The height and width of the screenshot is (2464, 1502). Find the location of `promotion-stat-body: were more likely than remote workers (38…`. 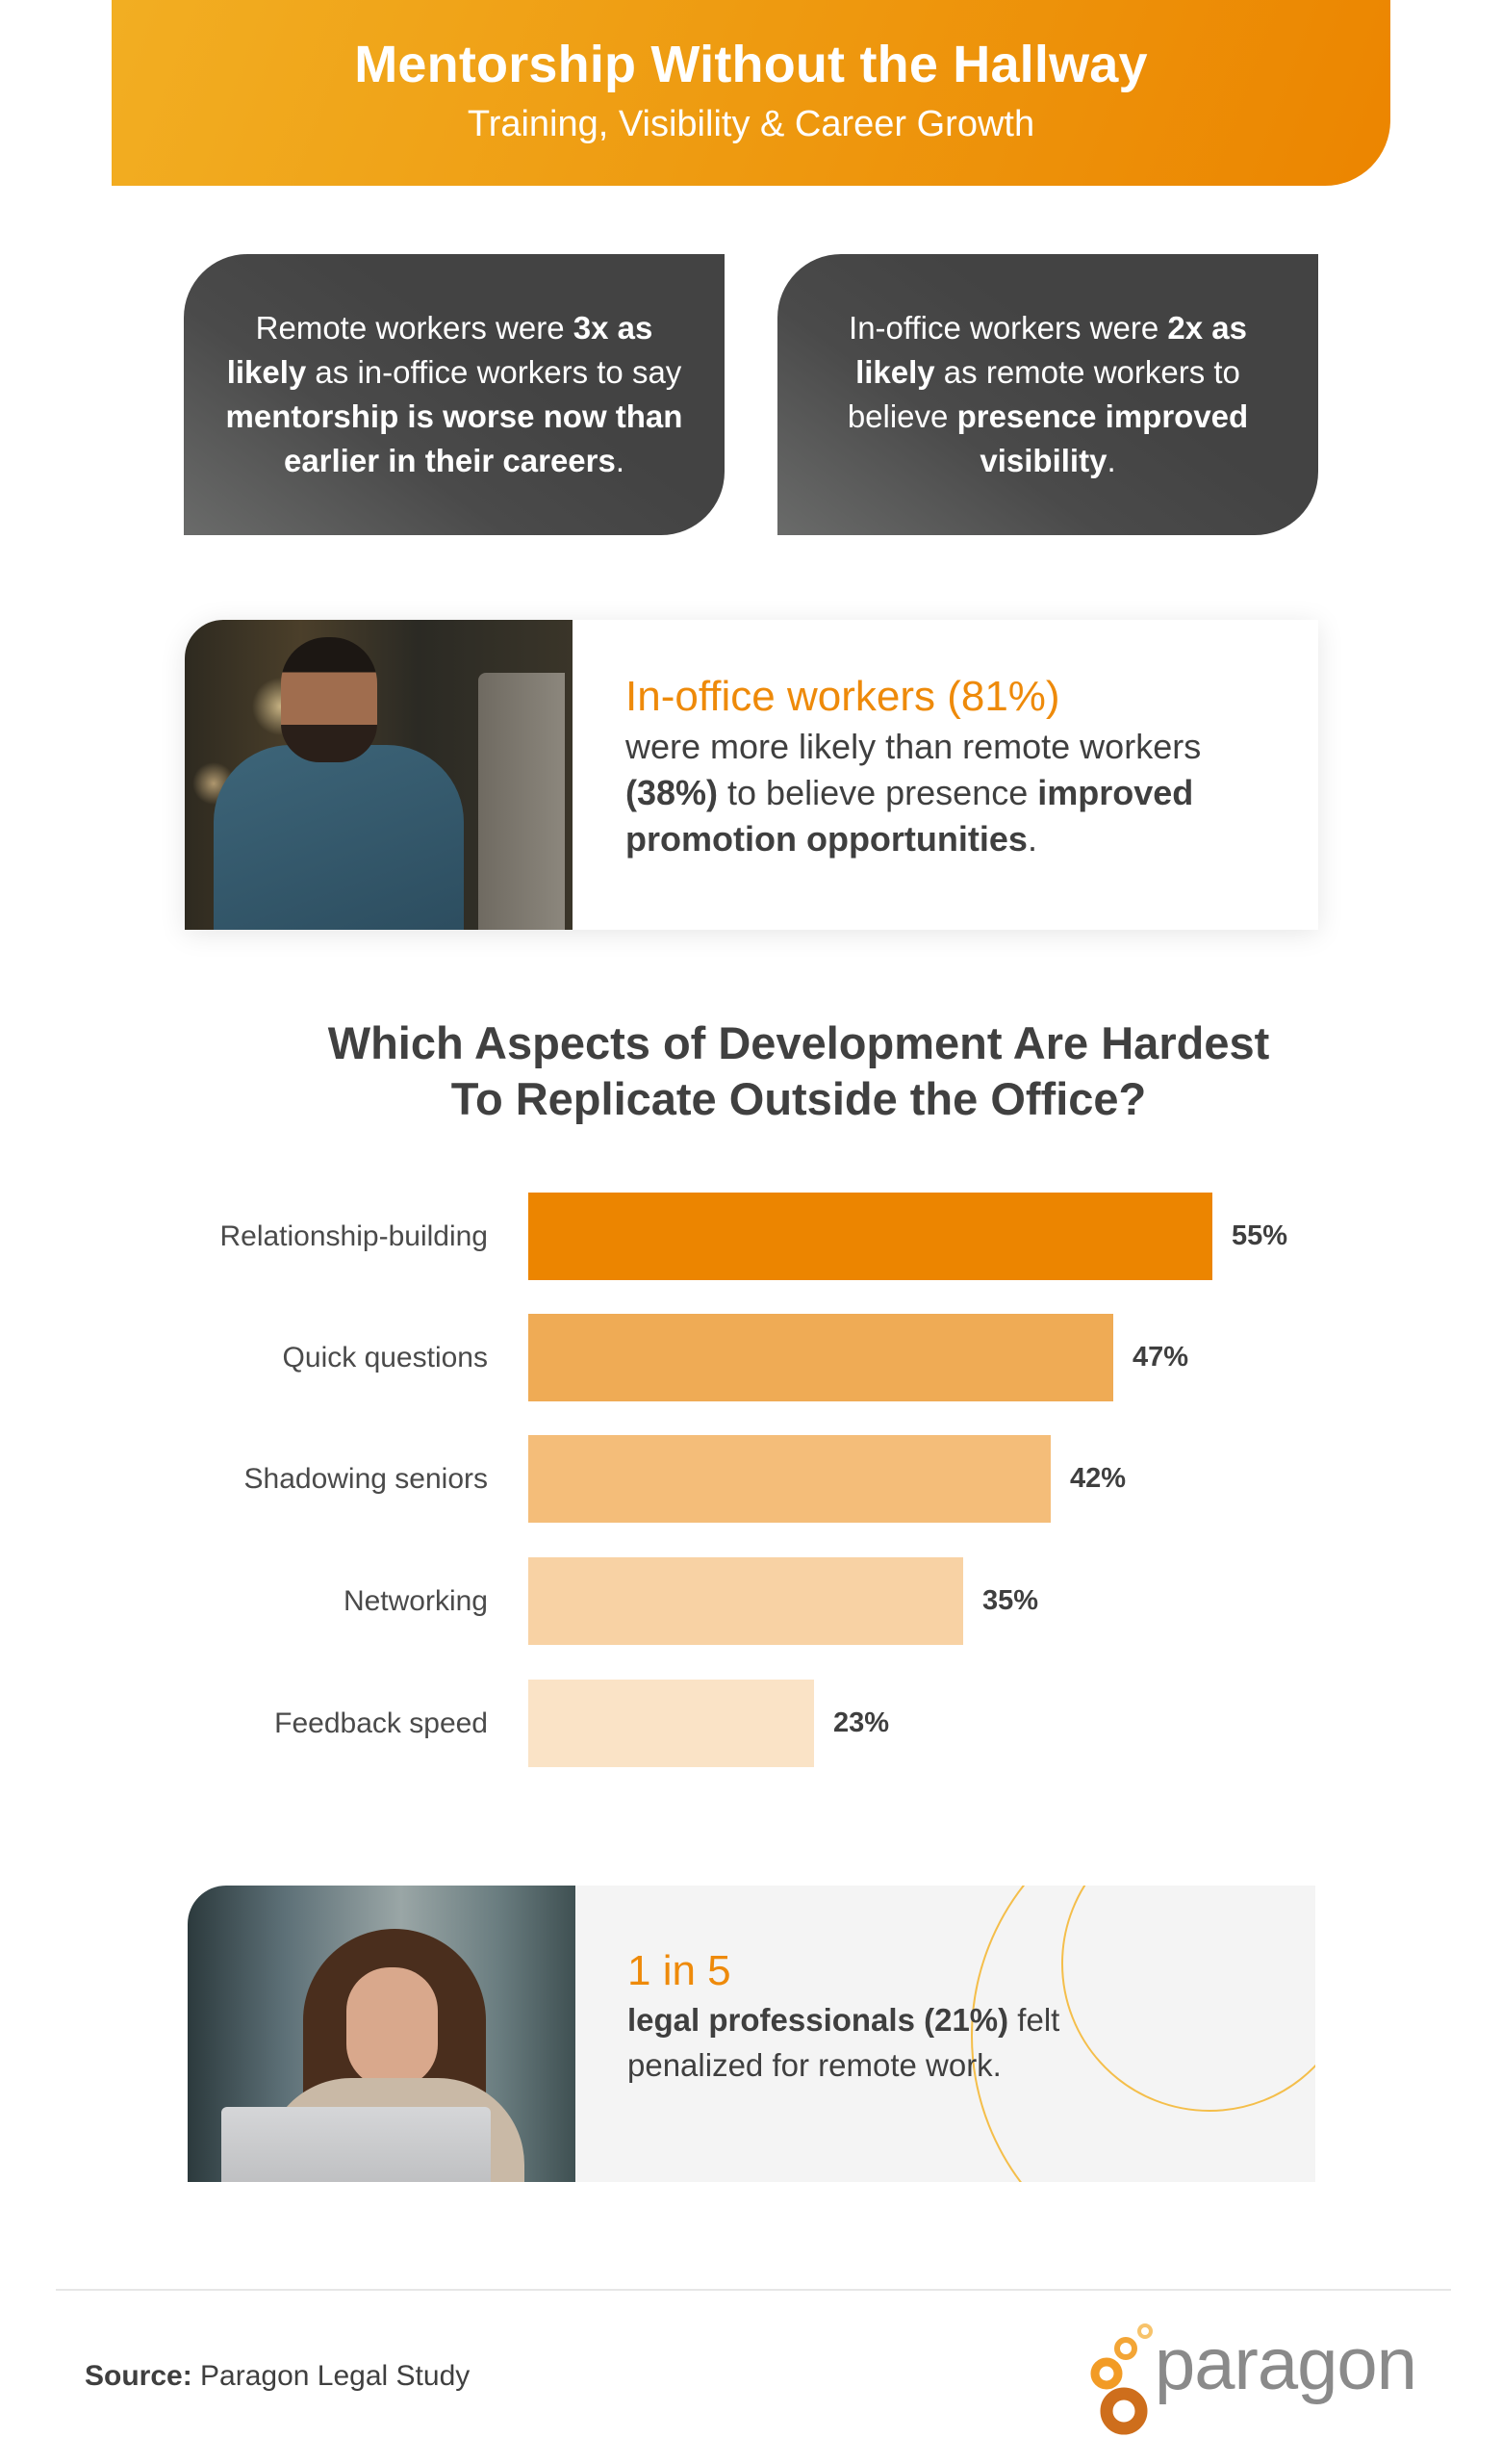

promotion-stat-body: were more likely than remote workers (38… is located at coordinates (913, 793).